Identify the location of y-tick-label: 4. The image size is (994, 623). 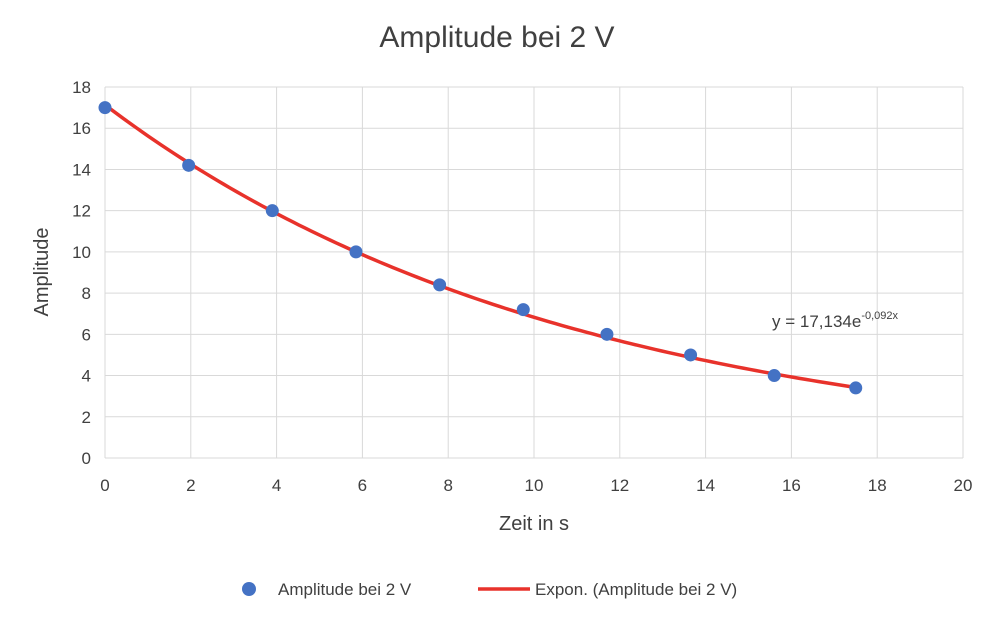
(86, 376).